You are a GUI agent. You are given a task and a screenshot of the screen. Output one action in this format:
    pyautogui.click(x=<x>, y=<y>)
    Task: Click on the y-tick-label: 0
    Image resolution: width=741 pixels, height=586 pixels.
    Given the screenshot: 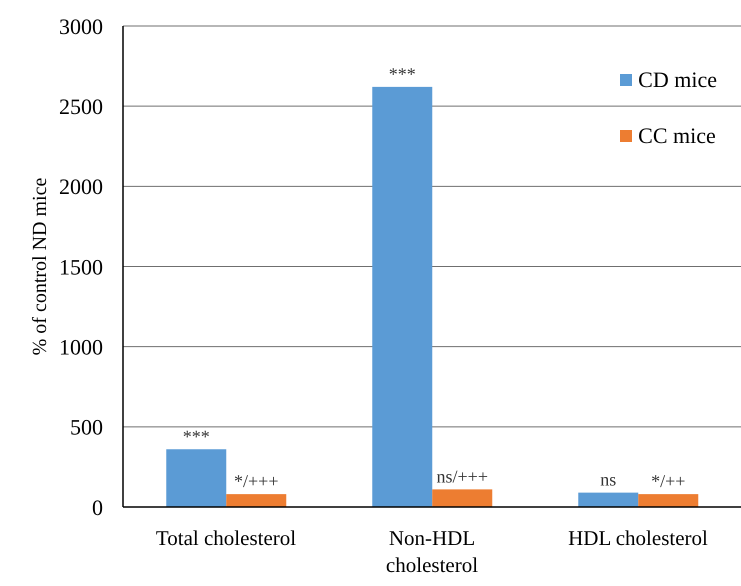 What is the action you would take?
    pyautogui.click(x=97, y=507)
    